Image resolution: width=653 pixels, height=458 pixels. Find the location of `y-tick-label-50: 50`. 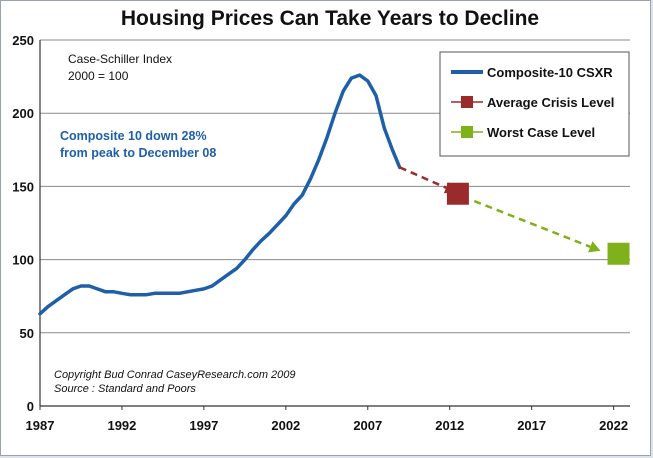

y-tick-label-50: 50 is located at coordinates (27, 333).